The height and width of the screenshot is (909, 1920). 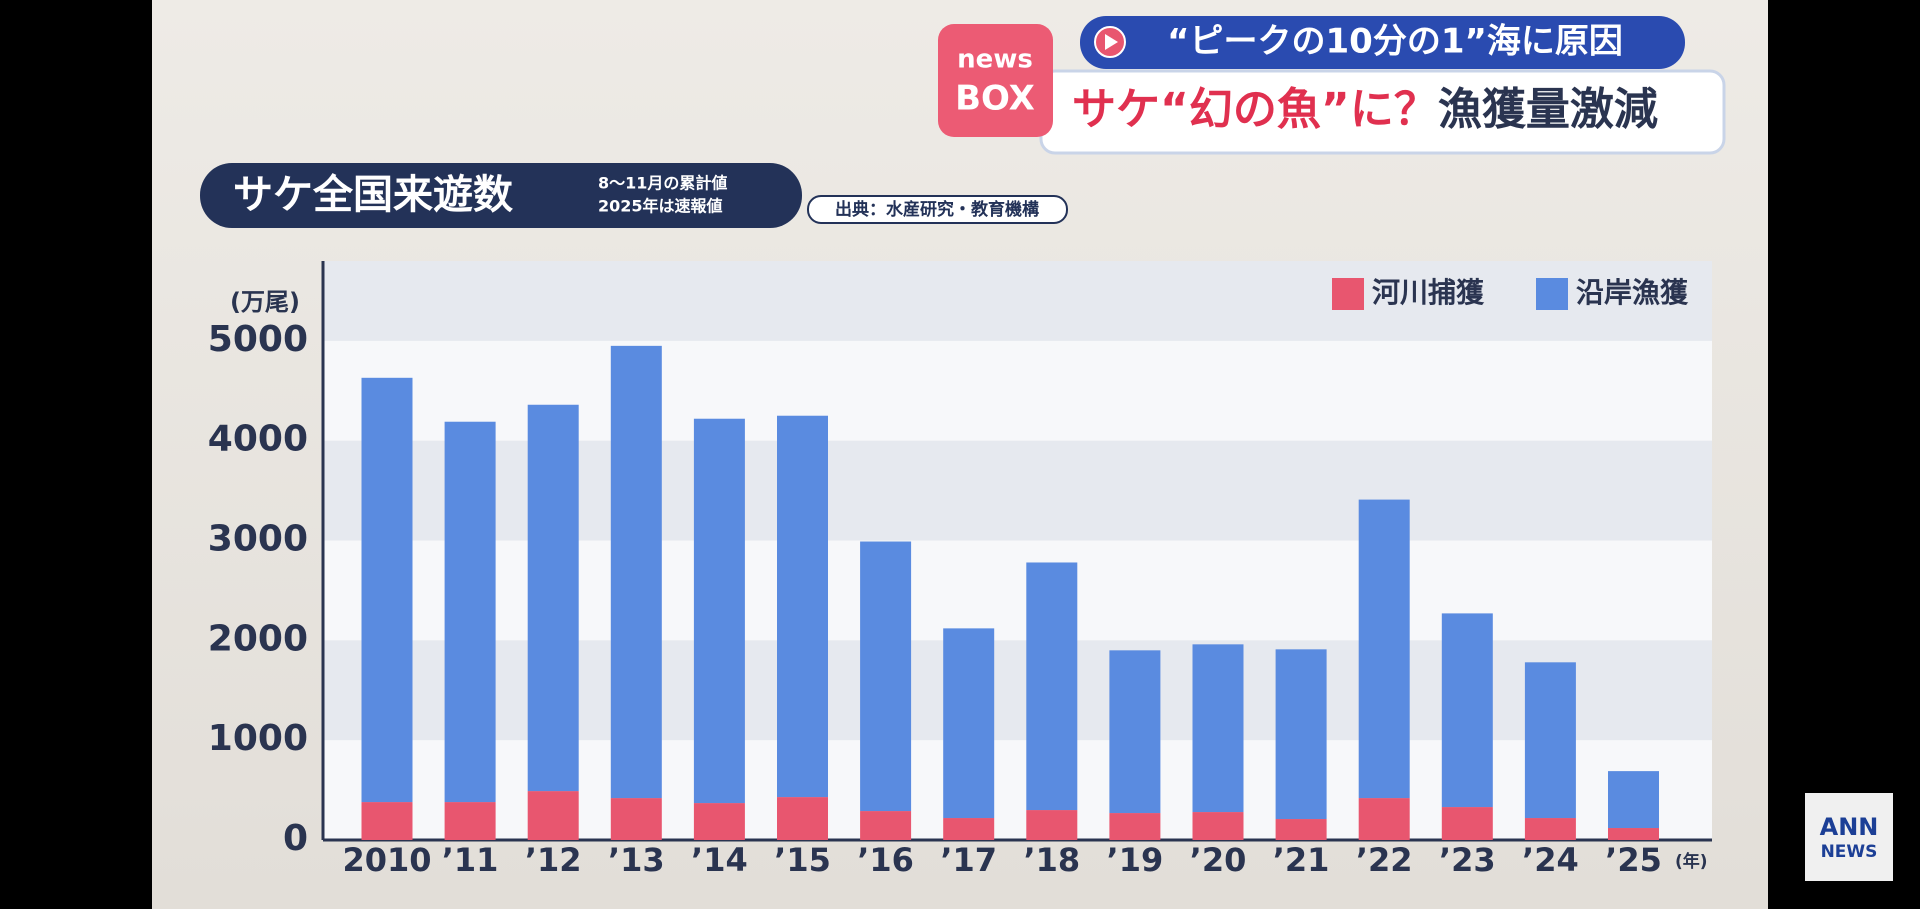 What do you see at coordinates (1051, 860) in the screenshot?
I see `x-tick-label: ’18` at bounding box center [1051, 860].